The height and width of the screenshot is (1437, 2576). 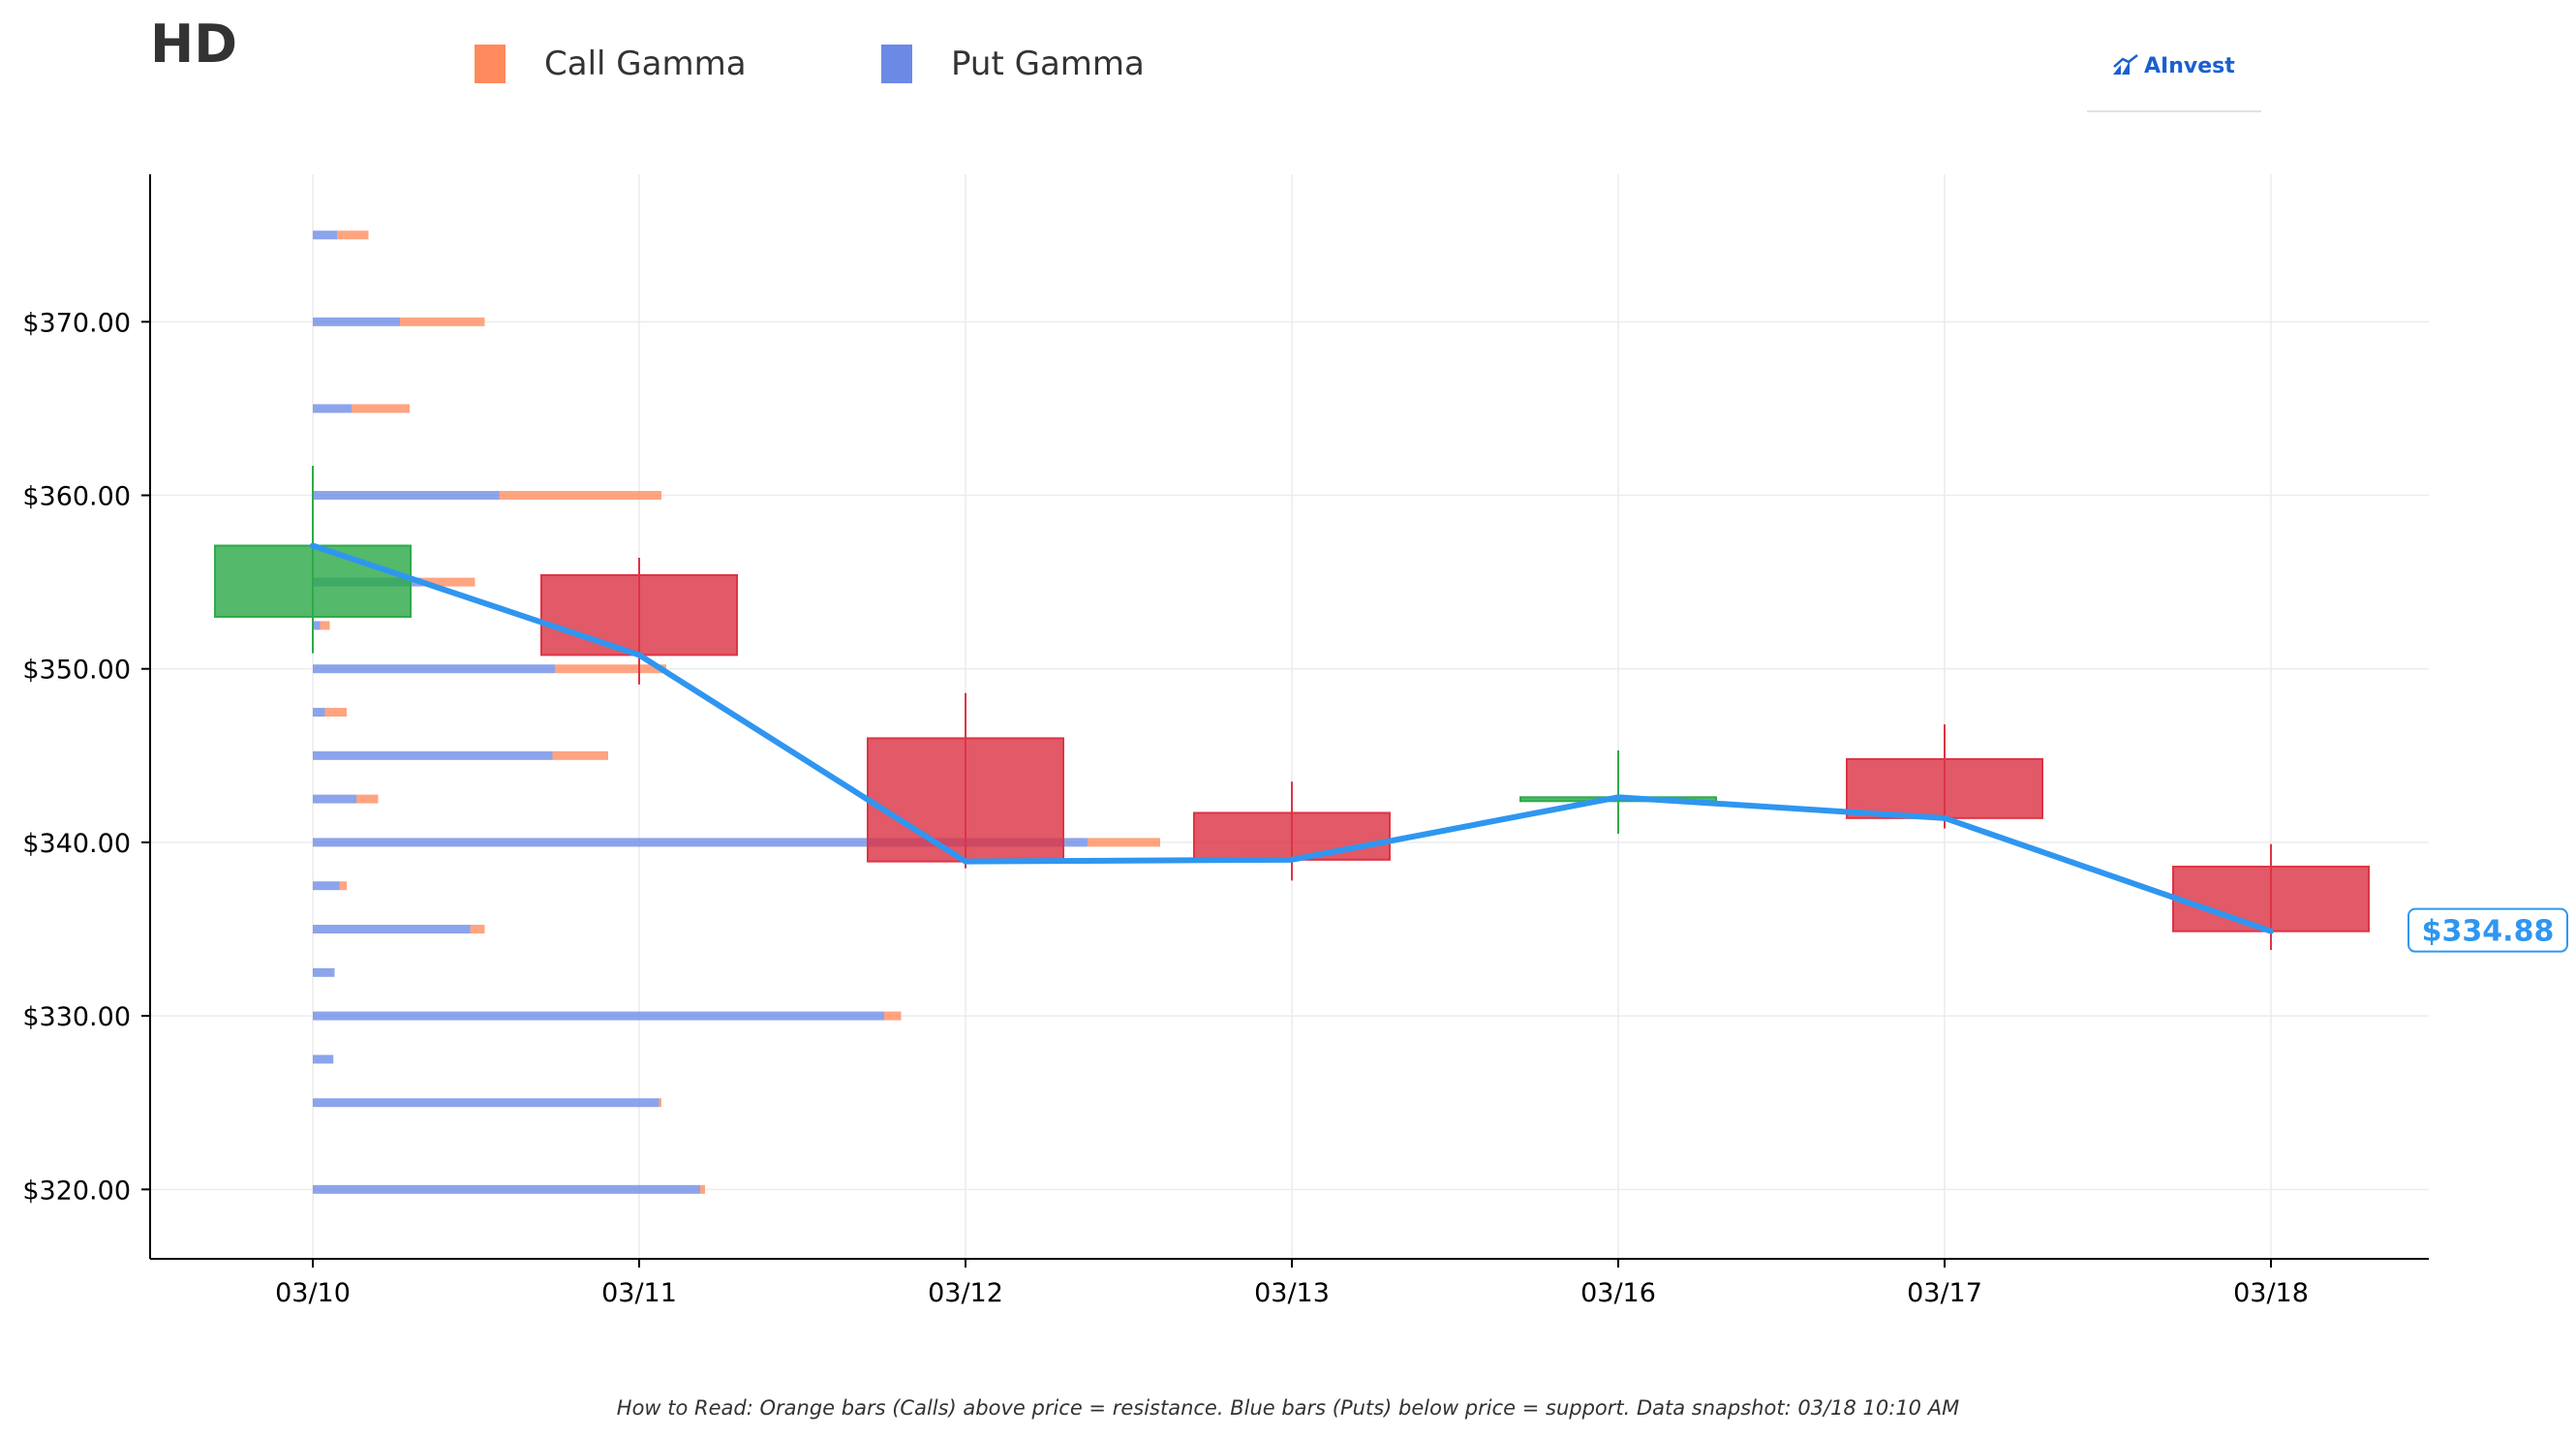 What do you see at coordinates (1292, 1293) in the screenshot?
I see `x-tick-label: 03/13` at bounding box center [1292, 1293].